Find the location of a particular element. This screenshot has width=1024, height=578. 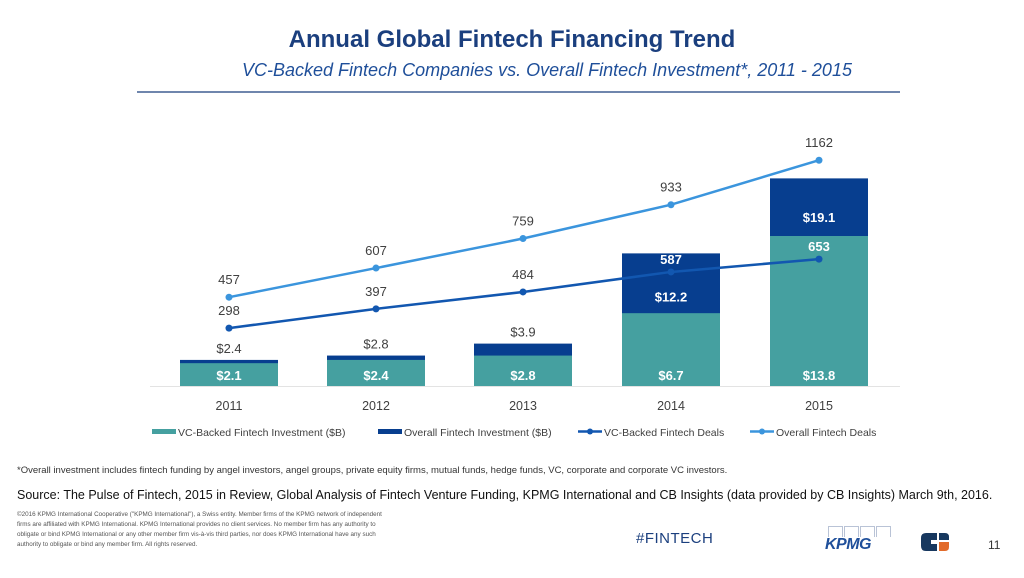

data-label-overall-investment: $12.2 is located at coordinates (671, 296).